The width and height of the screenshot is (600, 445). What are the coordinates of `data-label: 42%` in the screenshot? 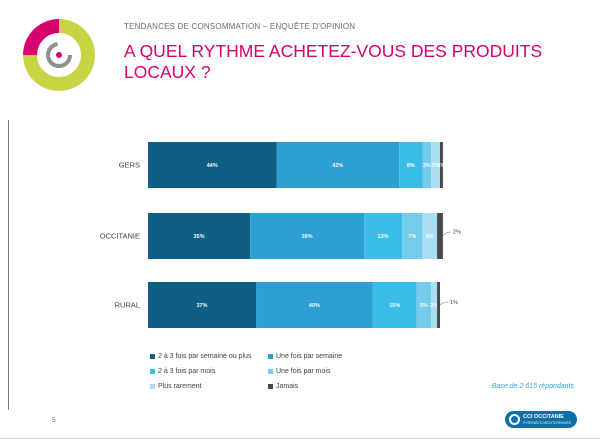 It's located at (337, 166).